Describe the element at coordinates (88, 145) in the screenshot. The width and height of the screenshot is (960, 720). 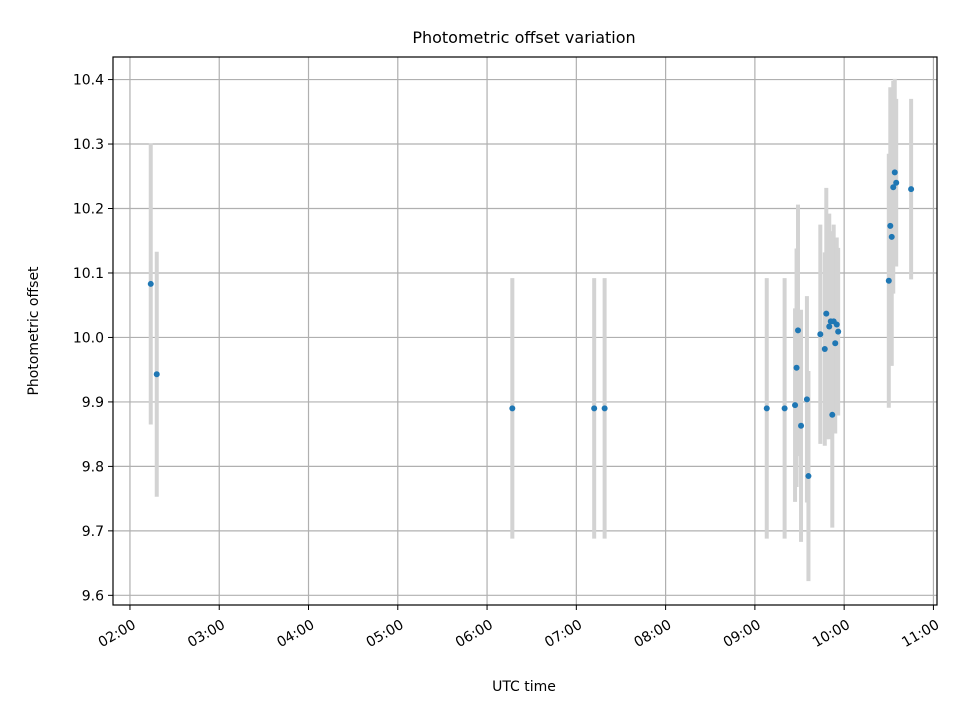
I see `y-tick-label: 10.3` at that location.